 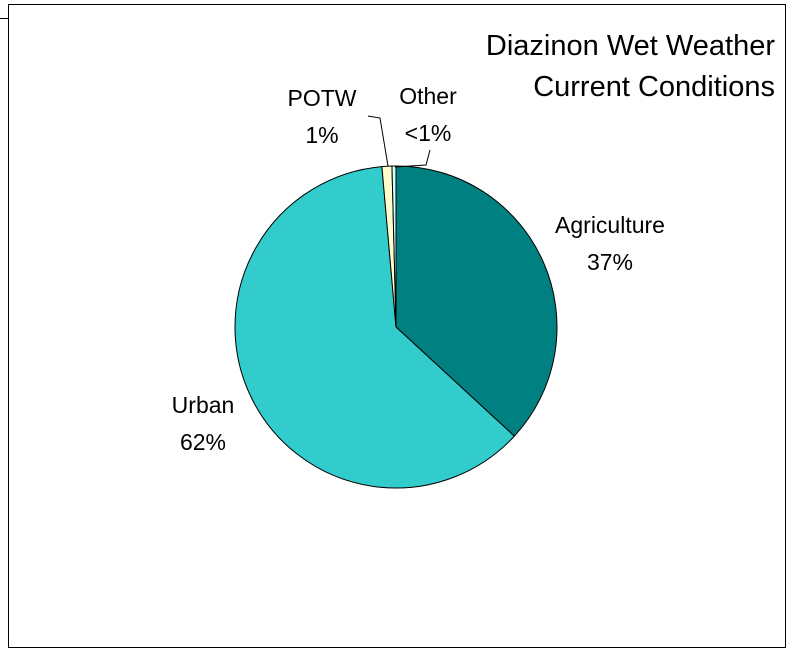 What do you see at coordinates (428, 96) in the screenshot?
I see `slice-label: Other` at bounding box center [428, 96].